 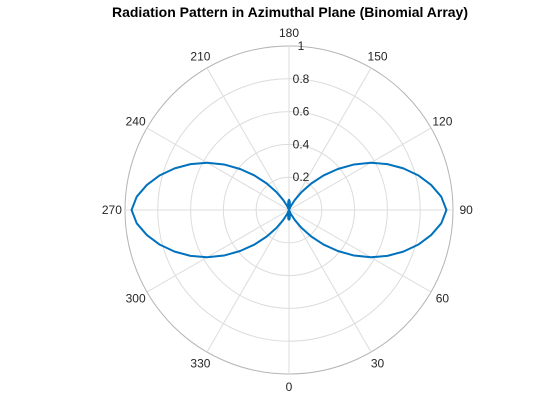 I want to click on angular-tick-label: 150, so click(x=378, y=57).